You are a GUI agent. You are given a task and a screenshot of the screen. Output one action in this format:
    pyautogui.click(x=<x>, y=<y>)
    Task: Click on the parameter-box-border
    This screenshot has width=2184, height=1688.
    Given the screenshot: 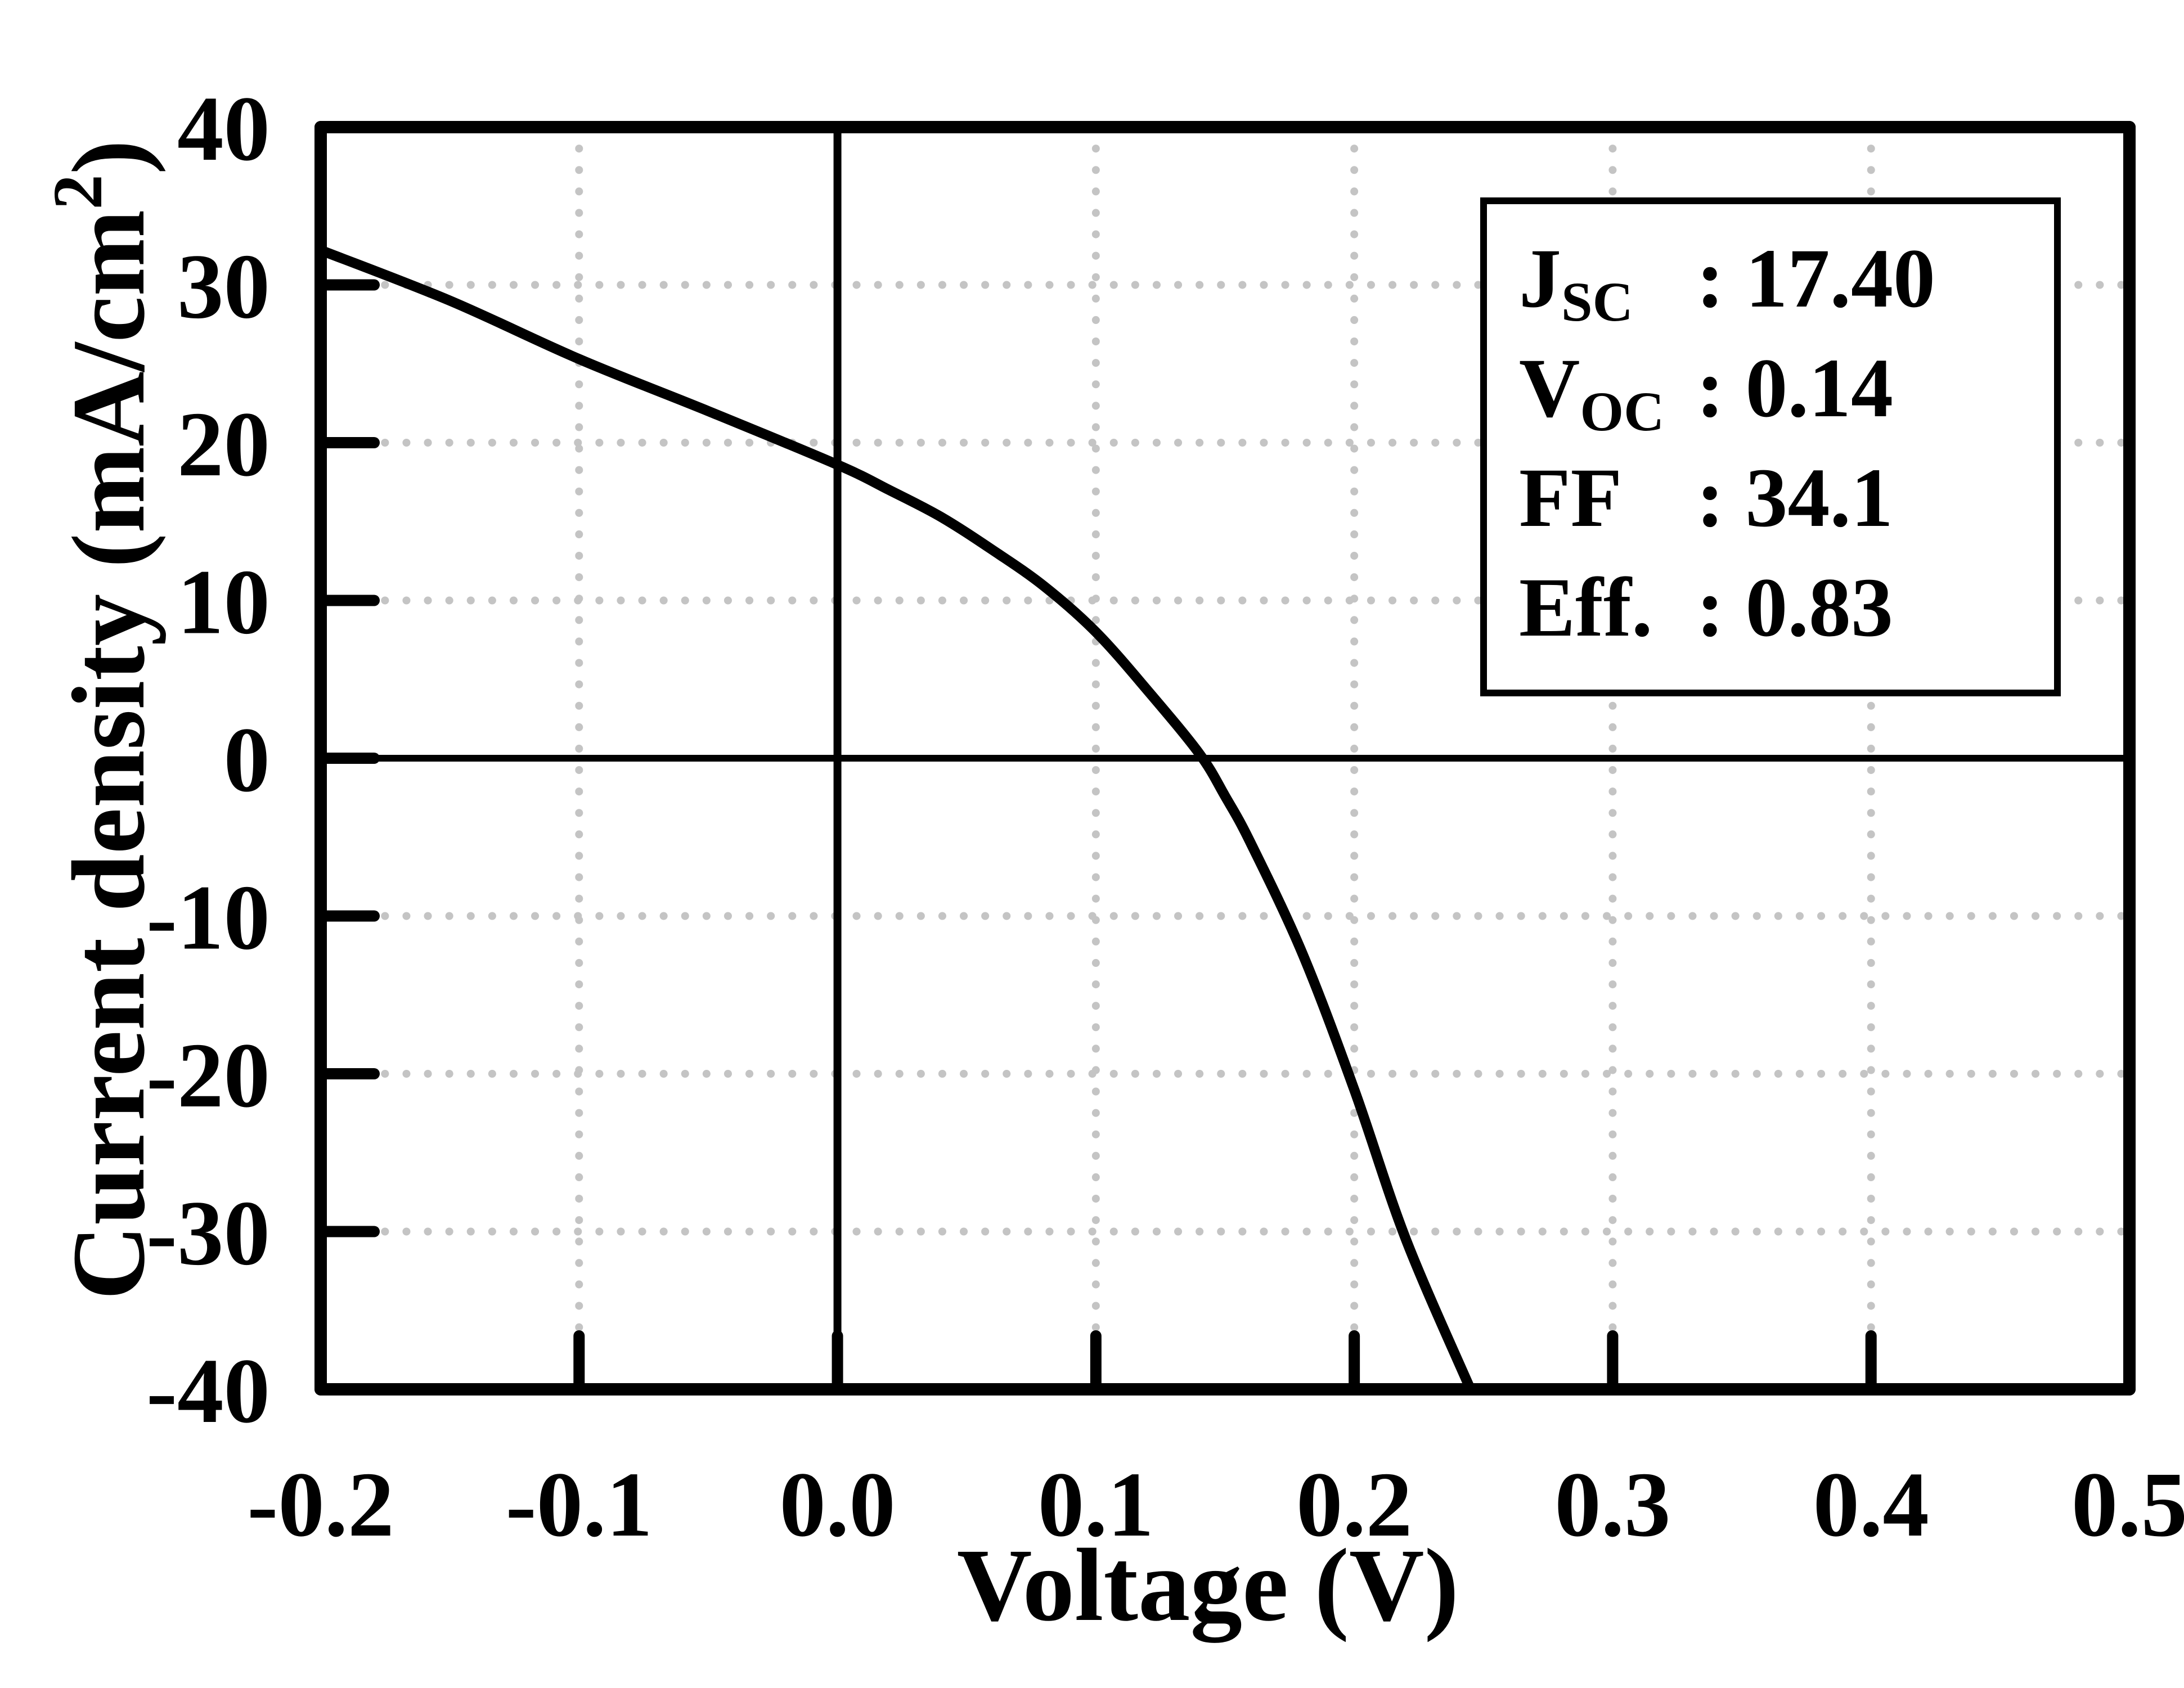 What is the action you would take?
    pyautogui.click(x=1770, y=446)
    